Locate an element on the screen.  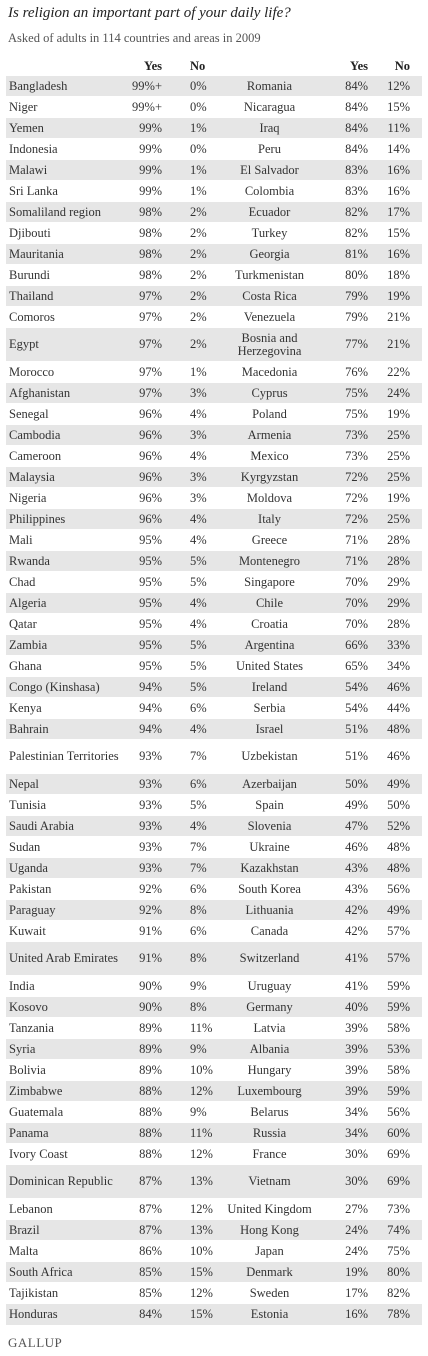
no-right: 69% is located at coordinates (398, 1153).